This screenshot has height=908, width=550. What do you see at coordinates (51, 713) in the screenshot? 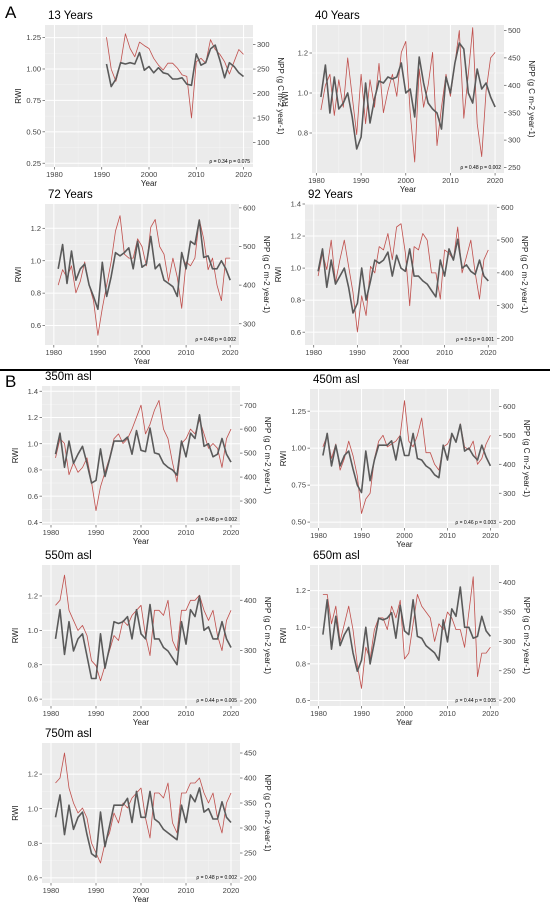
I see `chart-7-xtick-label: 1980` at bounding box center [51, 713].